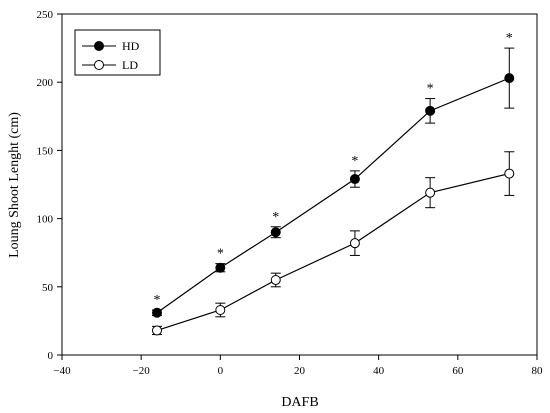 The width and height of the screenshot is (550, 413). I want to click on legend-box, so click(117, 52).